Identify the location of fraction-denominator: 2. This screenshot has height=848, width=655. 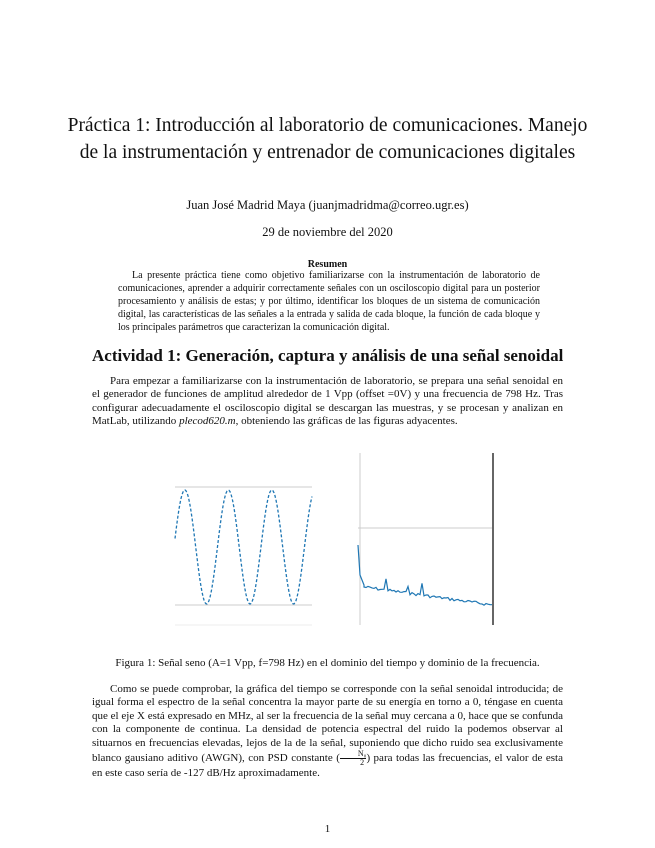
(362, 763).